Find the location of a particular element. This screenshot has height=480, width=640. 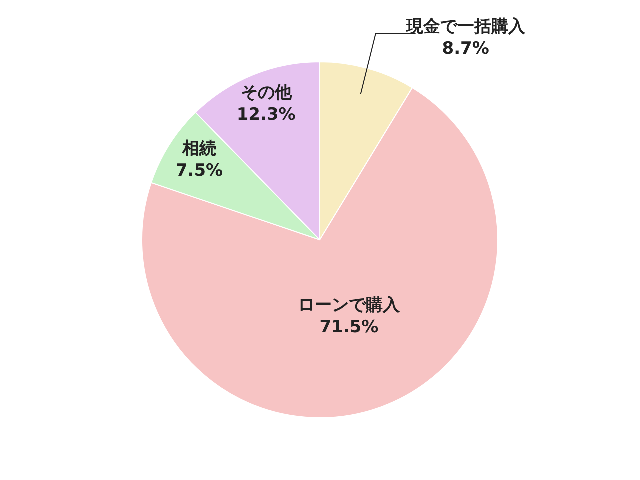

data-label: 8.7% is located at coordinates (466, 49).